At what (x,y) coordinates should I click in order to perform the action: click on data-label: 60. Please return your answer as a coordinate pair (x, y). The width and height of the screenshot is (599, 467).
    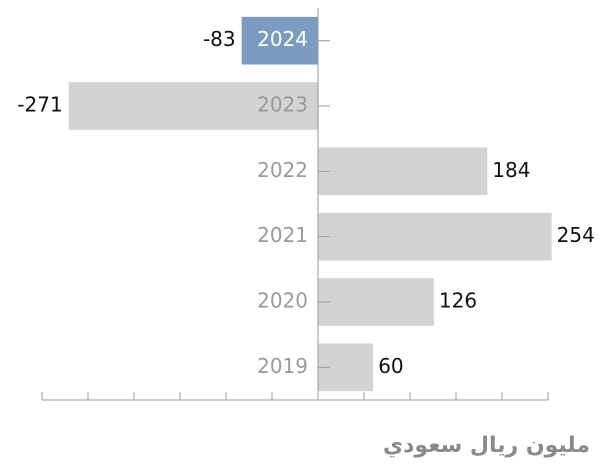
    Looking at the image, I should click on (390, 366).